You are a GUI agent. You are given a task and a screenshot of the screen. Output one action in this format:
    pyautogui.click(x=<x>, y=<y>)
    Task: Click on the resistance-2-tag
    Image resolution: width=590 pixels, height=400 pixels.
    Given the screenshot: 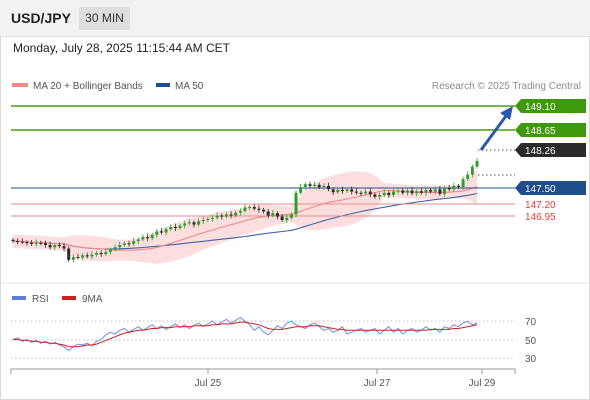 What is the action you would take?
    pyautogui.click(x=550, y=106)
    